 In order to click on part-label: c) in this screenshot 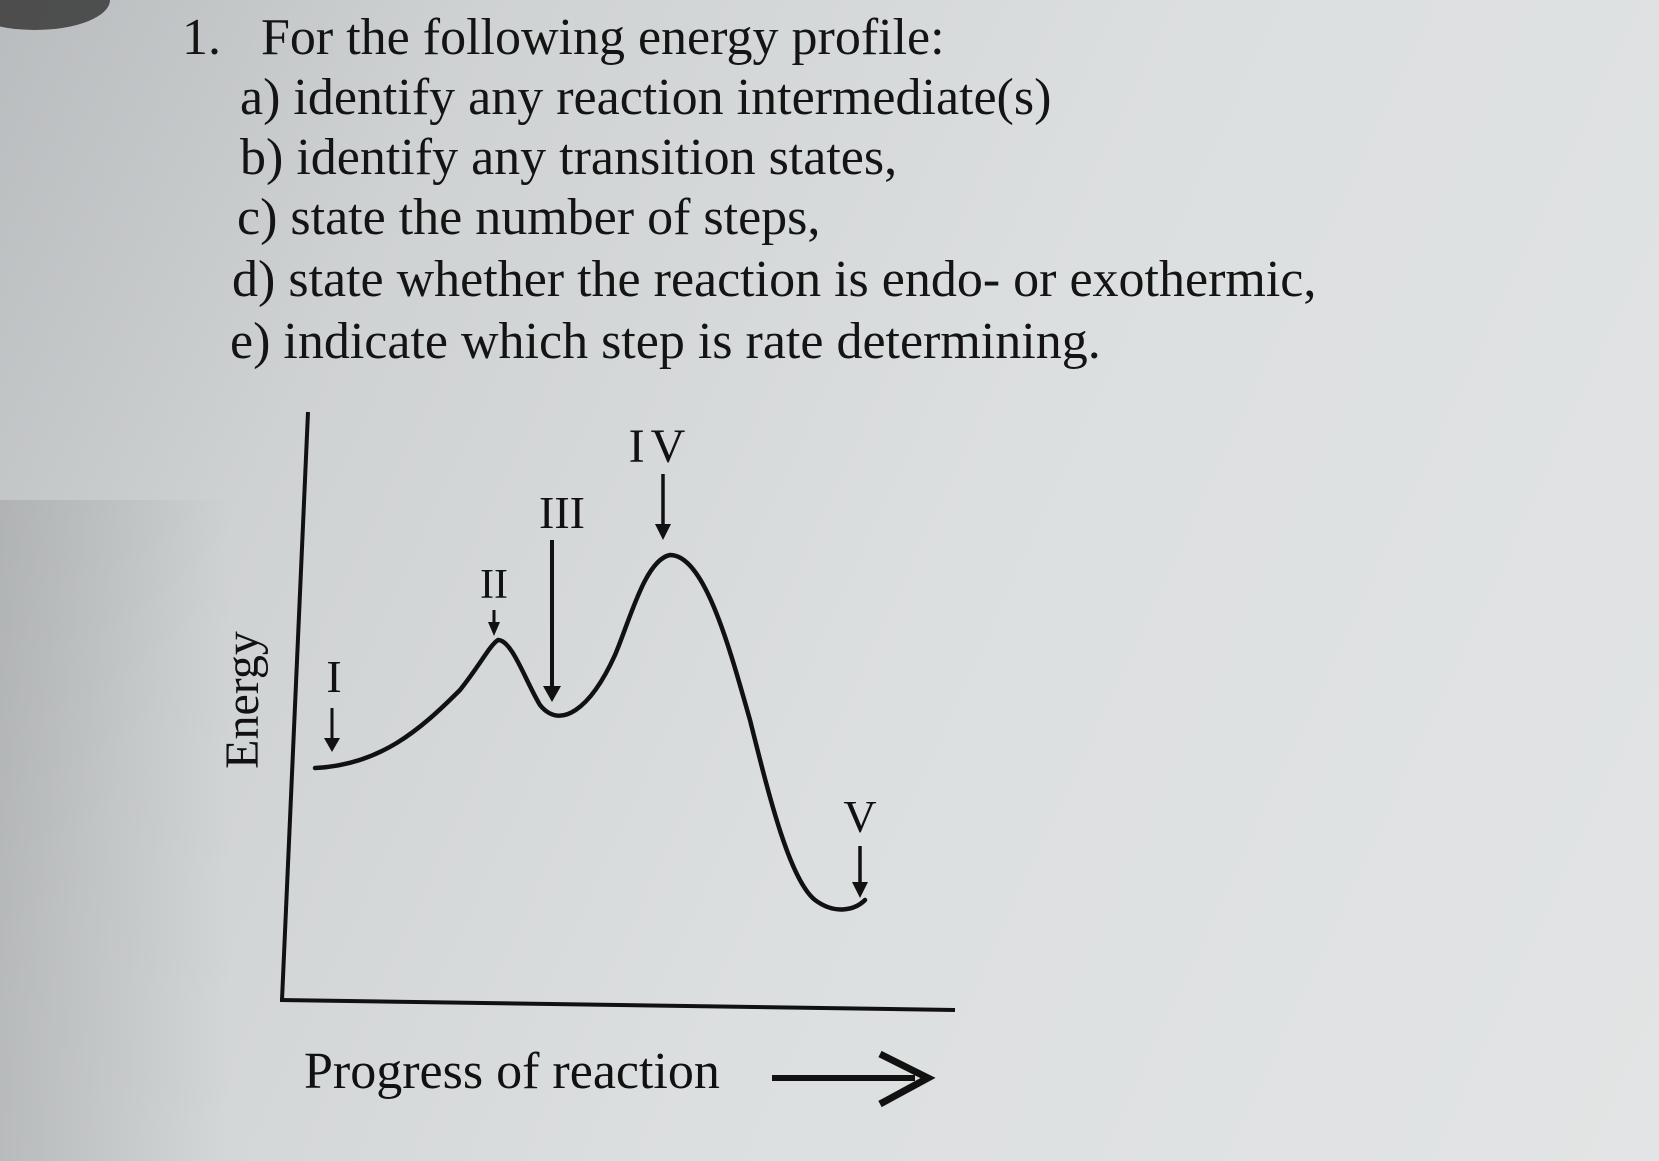, I will do `click(257, 217)`.